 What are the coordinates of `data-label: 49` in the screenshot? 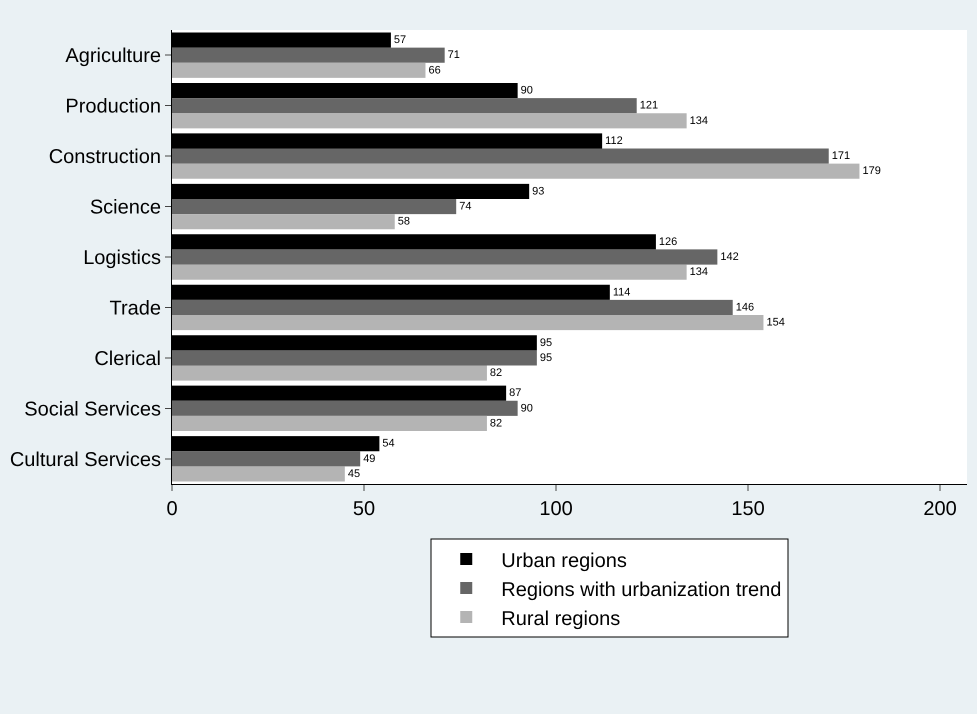 It's located at (369, 458).